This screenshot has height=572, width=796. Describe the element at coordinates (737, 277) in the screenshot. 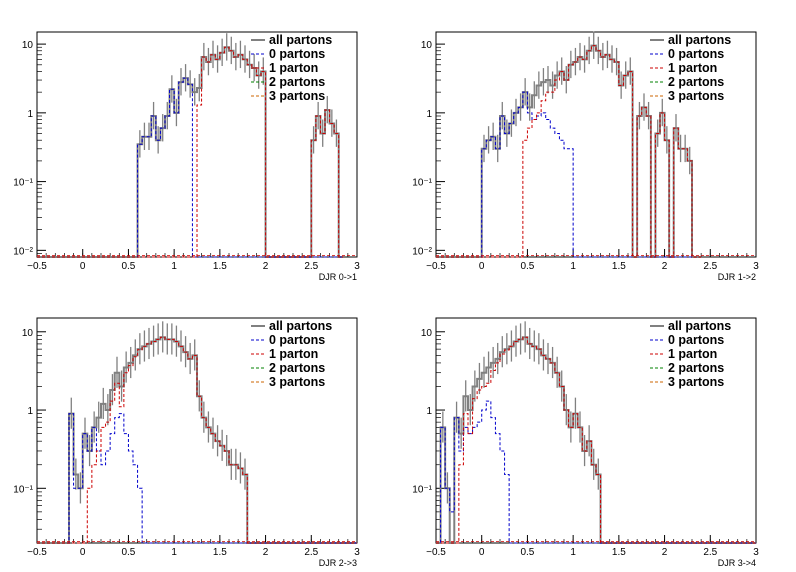

I see `x-axis-label: DJR 1->2` at that location.